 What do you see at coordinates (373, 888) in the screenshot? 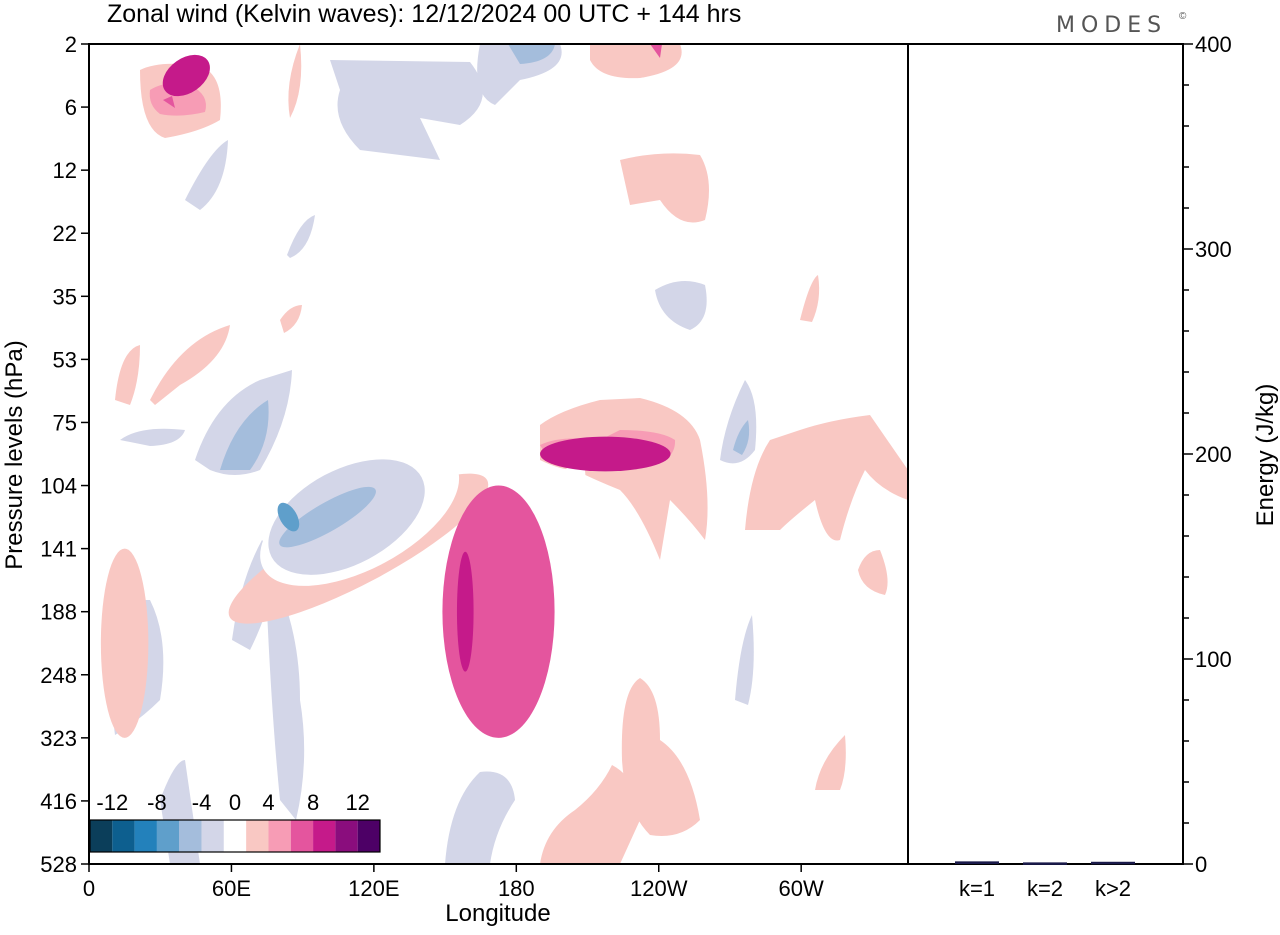
I see `x-tick-label: 120E` at bounding box center [373, 888].